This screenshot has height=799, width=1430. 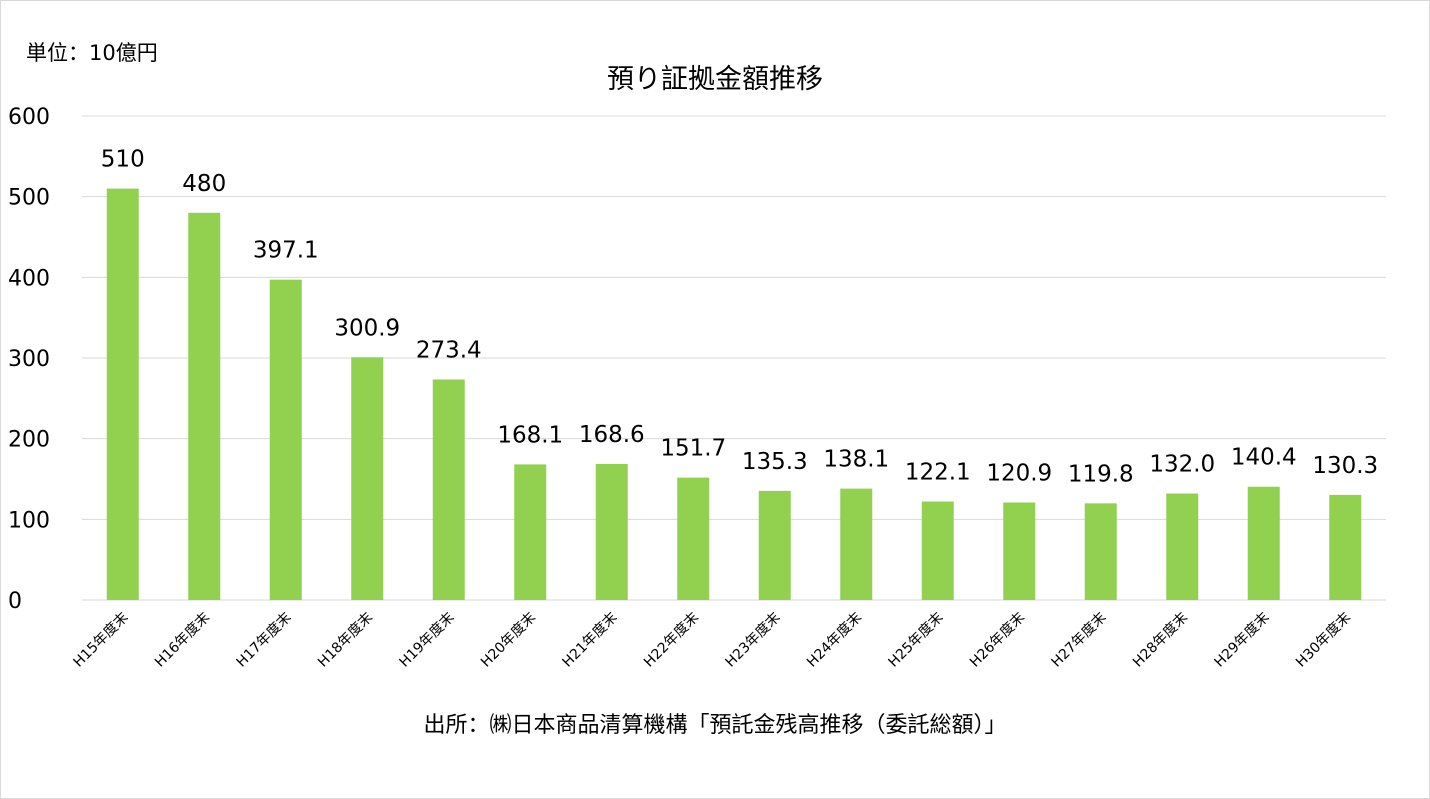 What do you see at coordinates (29, 198) in the screenshot?
I see `y-tick-label: 500` at bounding box center [29, 198].